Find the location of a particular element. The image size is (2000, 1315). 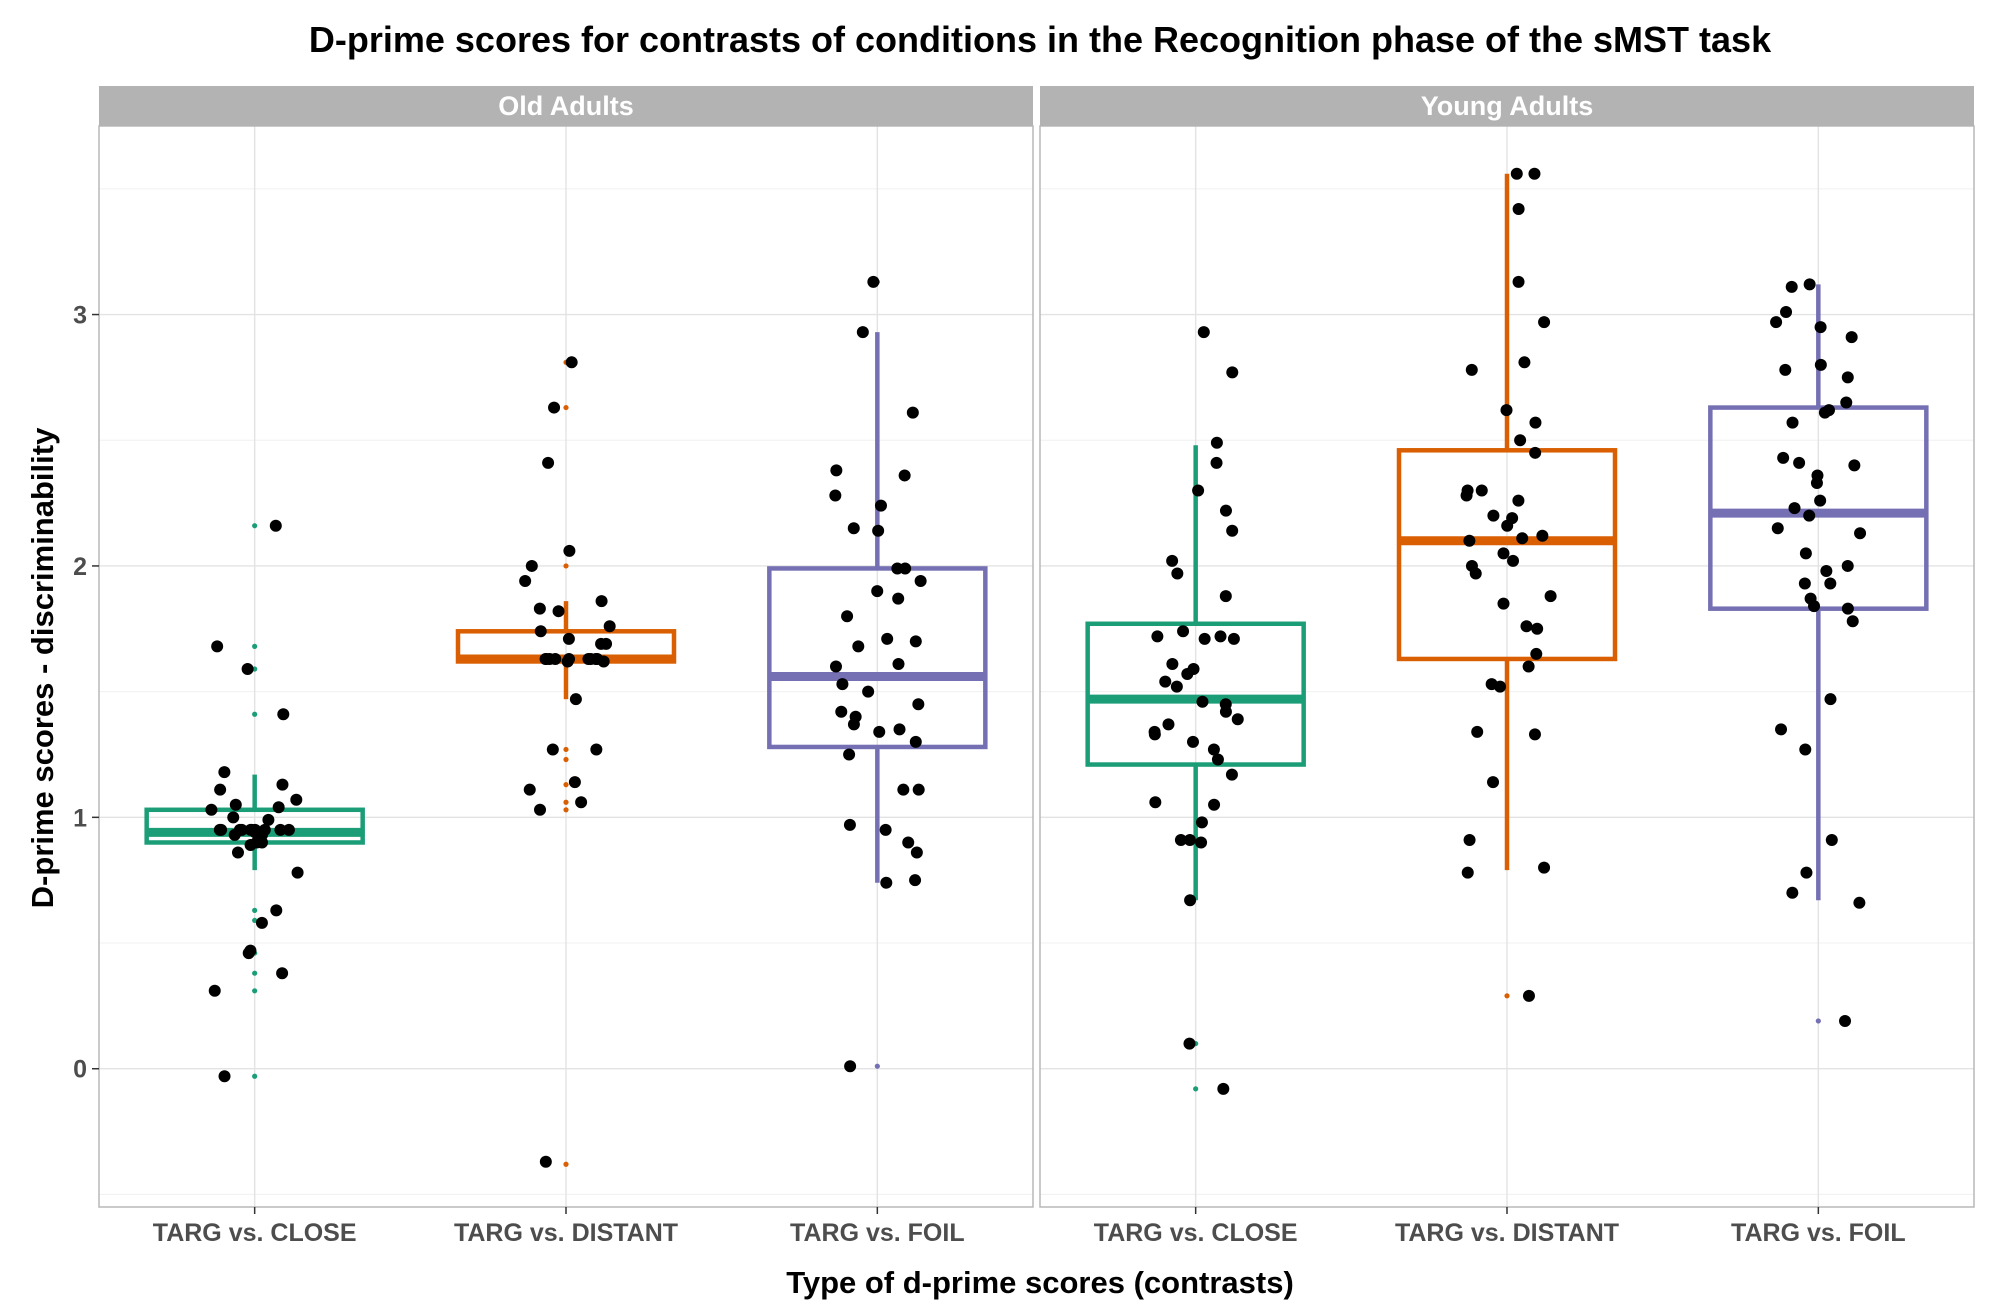

x-tick-label: TARG vs. FOIL is located at coordinates (1818, 1233).